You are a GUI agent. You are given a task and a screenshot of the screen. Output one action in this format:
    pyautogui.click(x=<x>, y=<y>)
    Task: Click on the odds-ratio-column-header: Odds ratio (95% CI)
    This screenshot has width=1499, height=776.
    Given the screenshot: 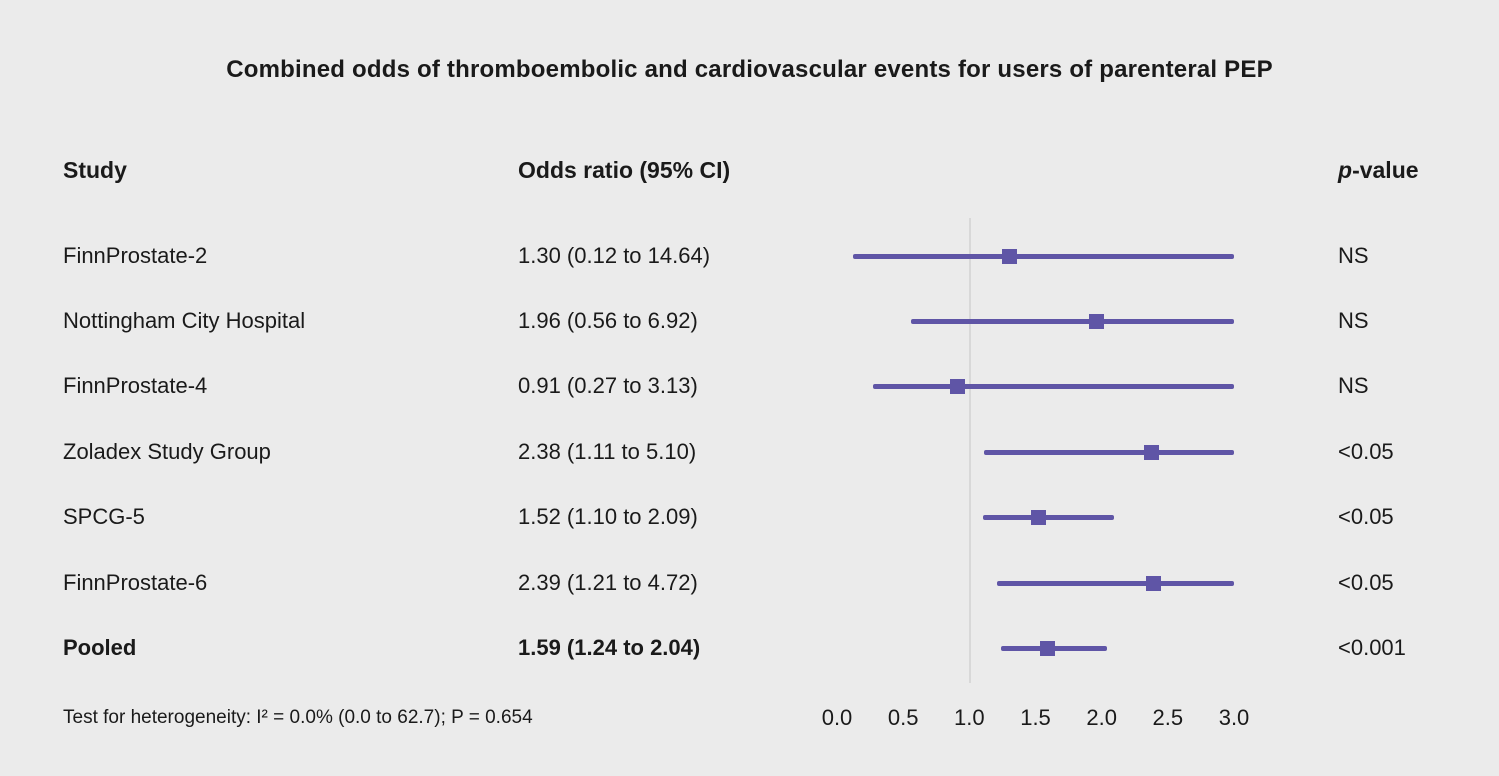 What is the action you would take?
    pyautogui.click(x=624, y=170)
    